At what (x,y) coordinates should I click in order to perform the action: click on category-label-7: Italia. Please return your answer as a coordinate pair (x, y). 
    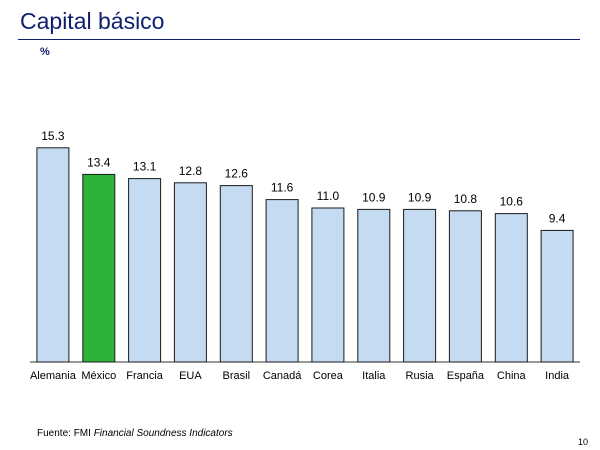
    Looking at the image, I should click on (374, 376).